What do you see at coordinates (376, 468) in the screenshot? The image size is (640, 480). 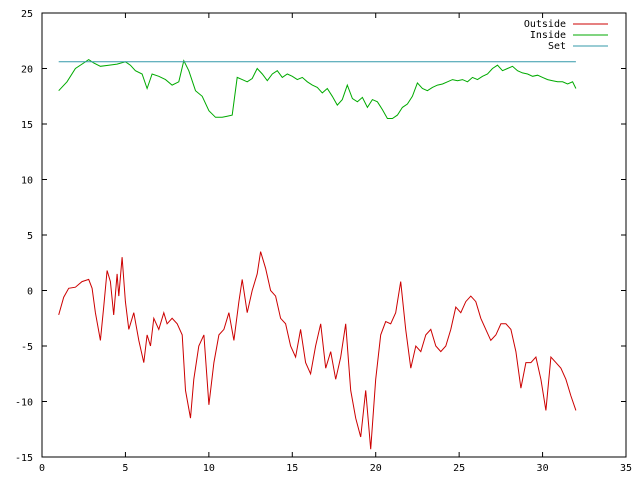 I see `x-tick-label: 20` at bounding box center [376, 468].